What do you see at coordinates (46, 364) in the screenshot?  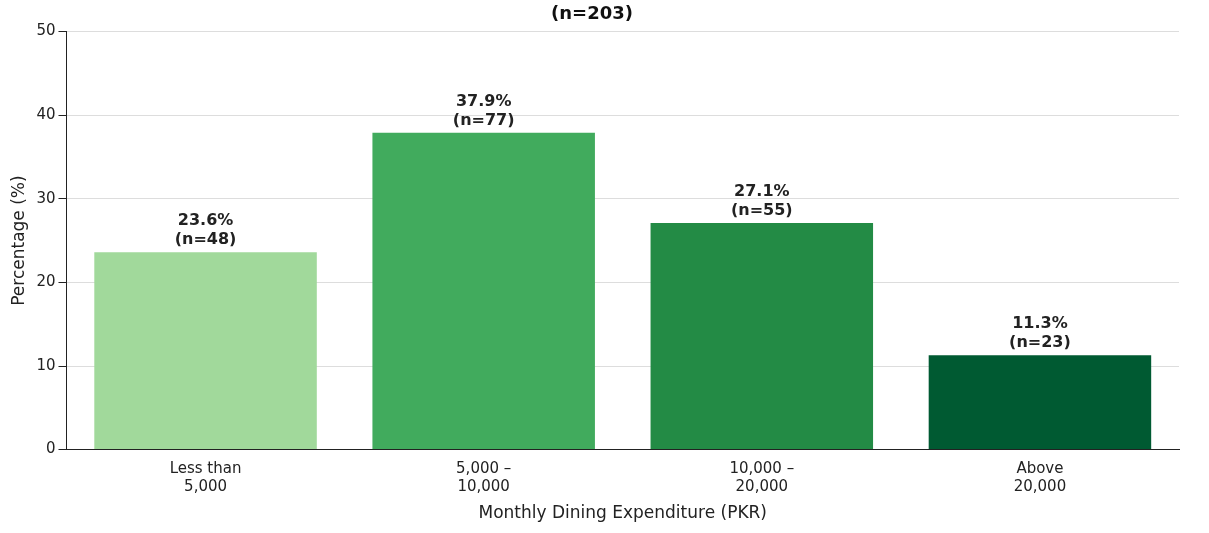 I see `y-tick-label: 10` at bounding box center [46, 364].